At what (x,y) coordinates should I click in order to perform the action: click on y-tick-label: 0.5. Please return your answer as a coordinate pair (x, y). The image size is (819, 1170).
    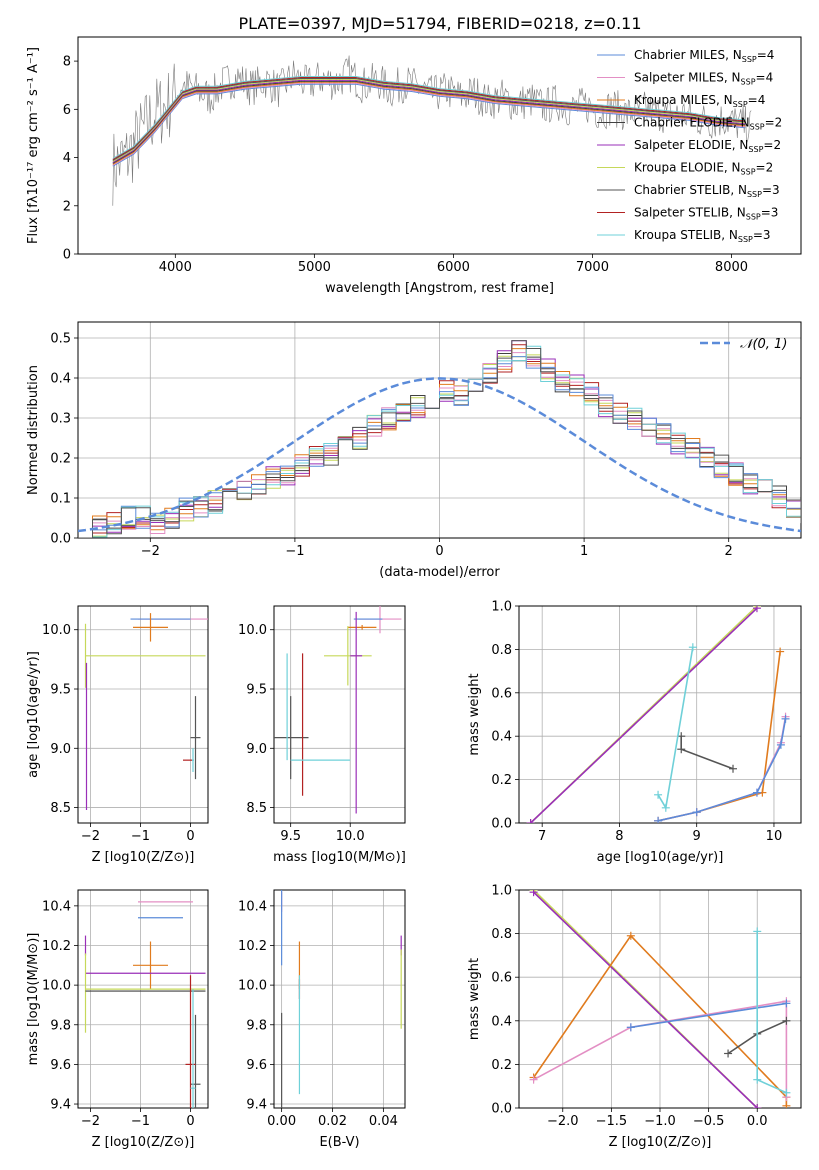
    Looking at the image, I should click on (60, 339).